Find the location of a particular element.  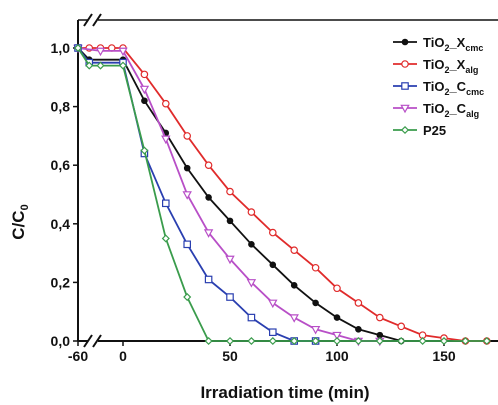

x-tick-label: -60 is located at coordinates (78, 356).